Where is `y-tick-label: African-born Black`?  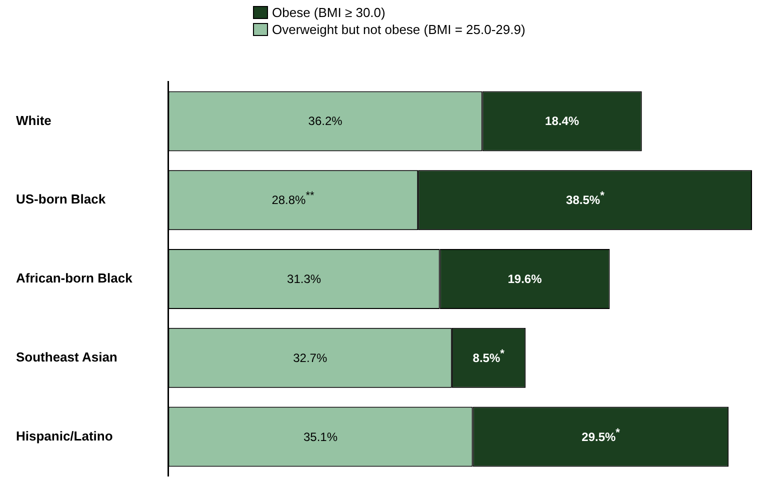
y-tick-label: African-born Black is located at coordinates (75, 278).